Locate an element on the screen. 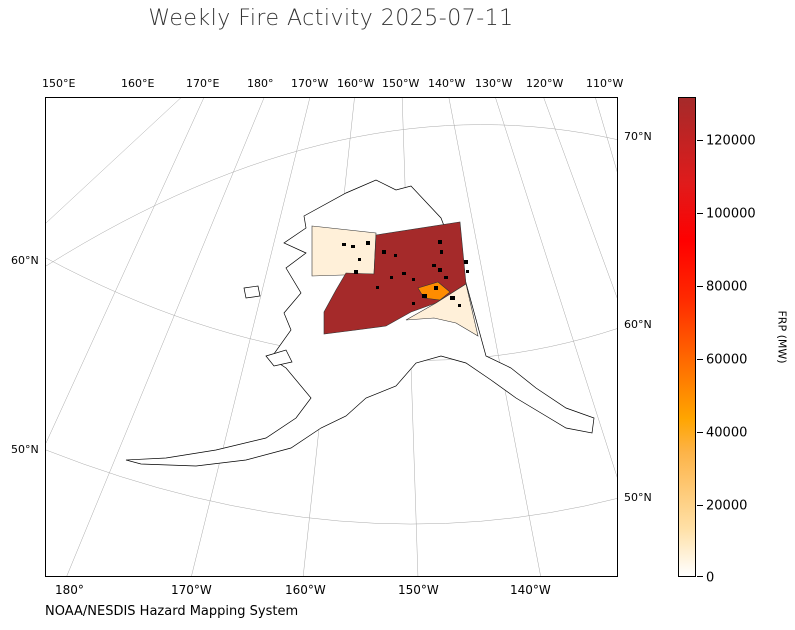 This screenshot has width=795, height=630. tick-left-50n: 50°N is located at coordinates (25, 449).